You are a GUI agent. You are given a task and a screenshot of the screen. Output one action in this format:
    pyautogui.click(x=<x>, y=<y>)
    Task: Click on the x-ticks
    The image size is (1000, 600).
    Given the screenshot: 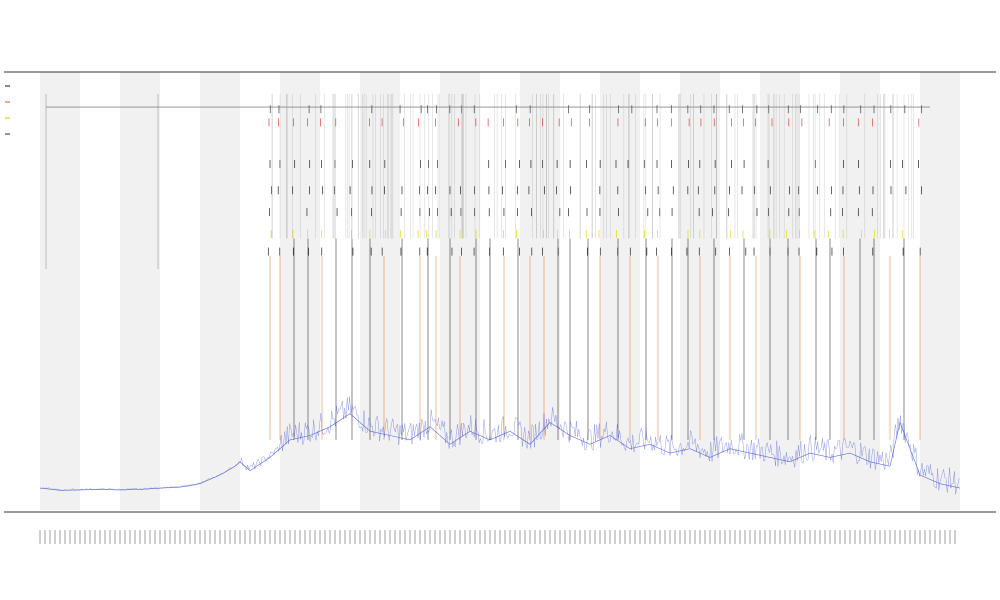 What is the action you would take?
    pyautogui.click(x=497, y=537)
    